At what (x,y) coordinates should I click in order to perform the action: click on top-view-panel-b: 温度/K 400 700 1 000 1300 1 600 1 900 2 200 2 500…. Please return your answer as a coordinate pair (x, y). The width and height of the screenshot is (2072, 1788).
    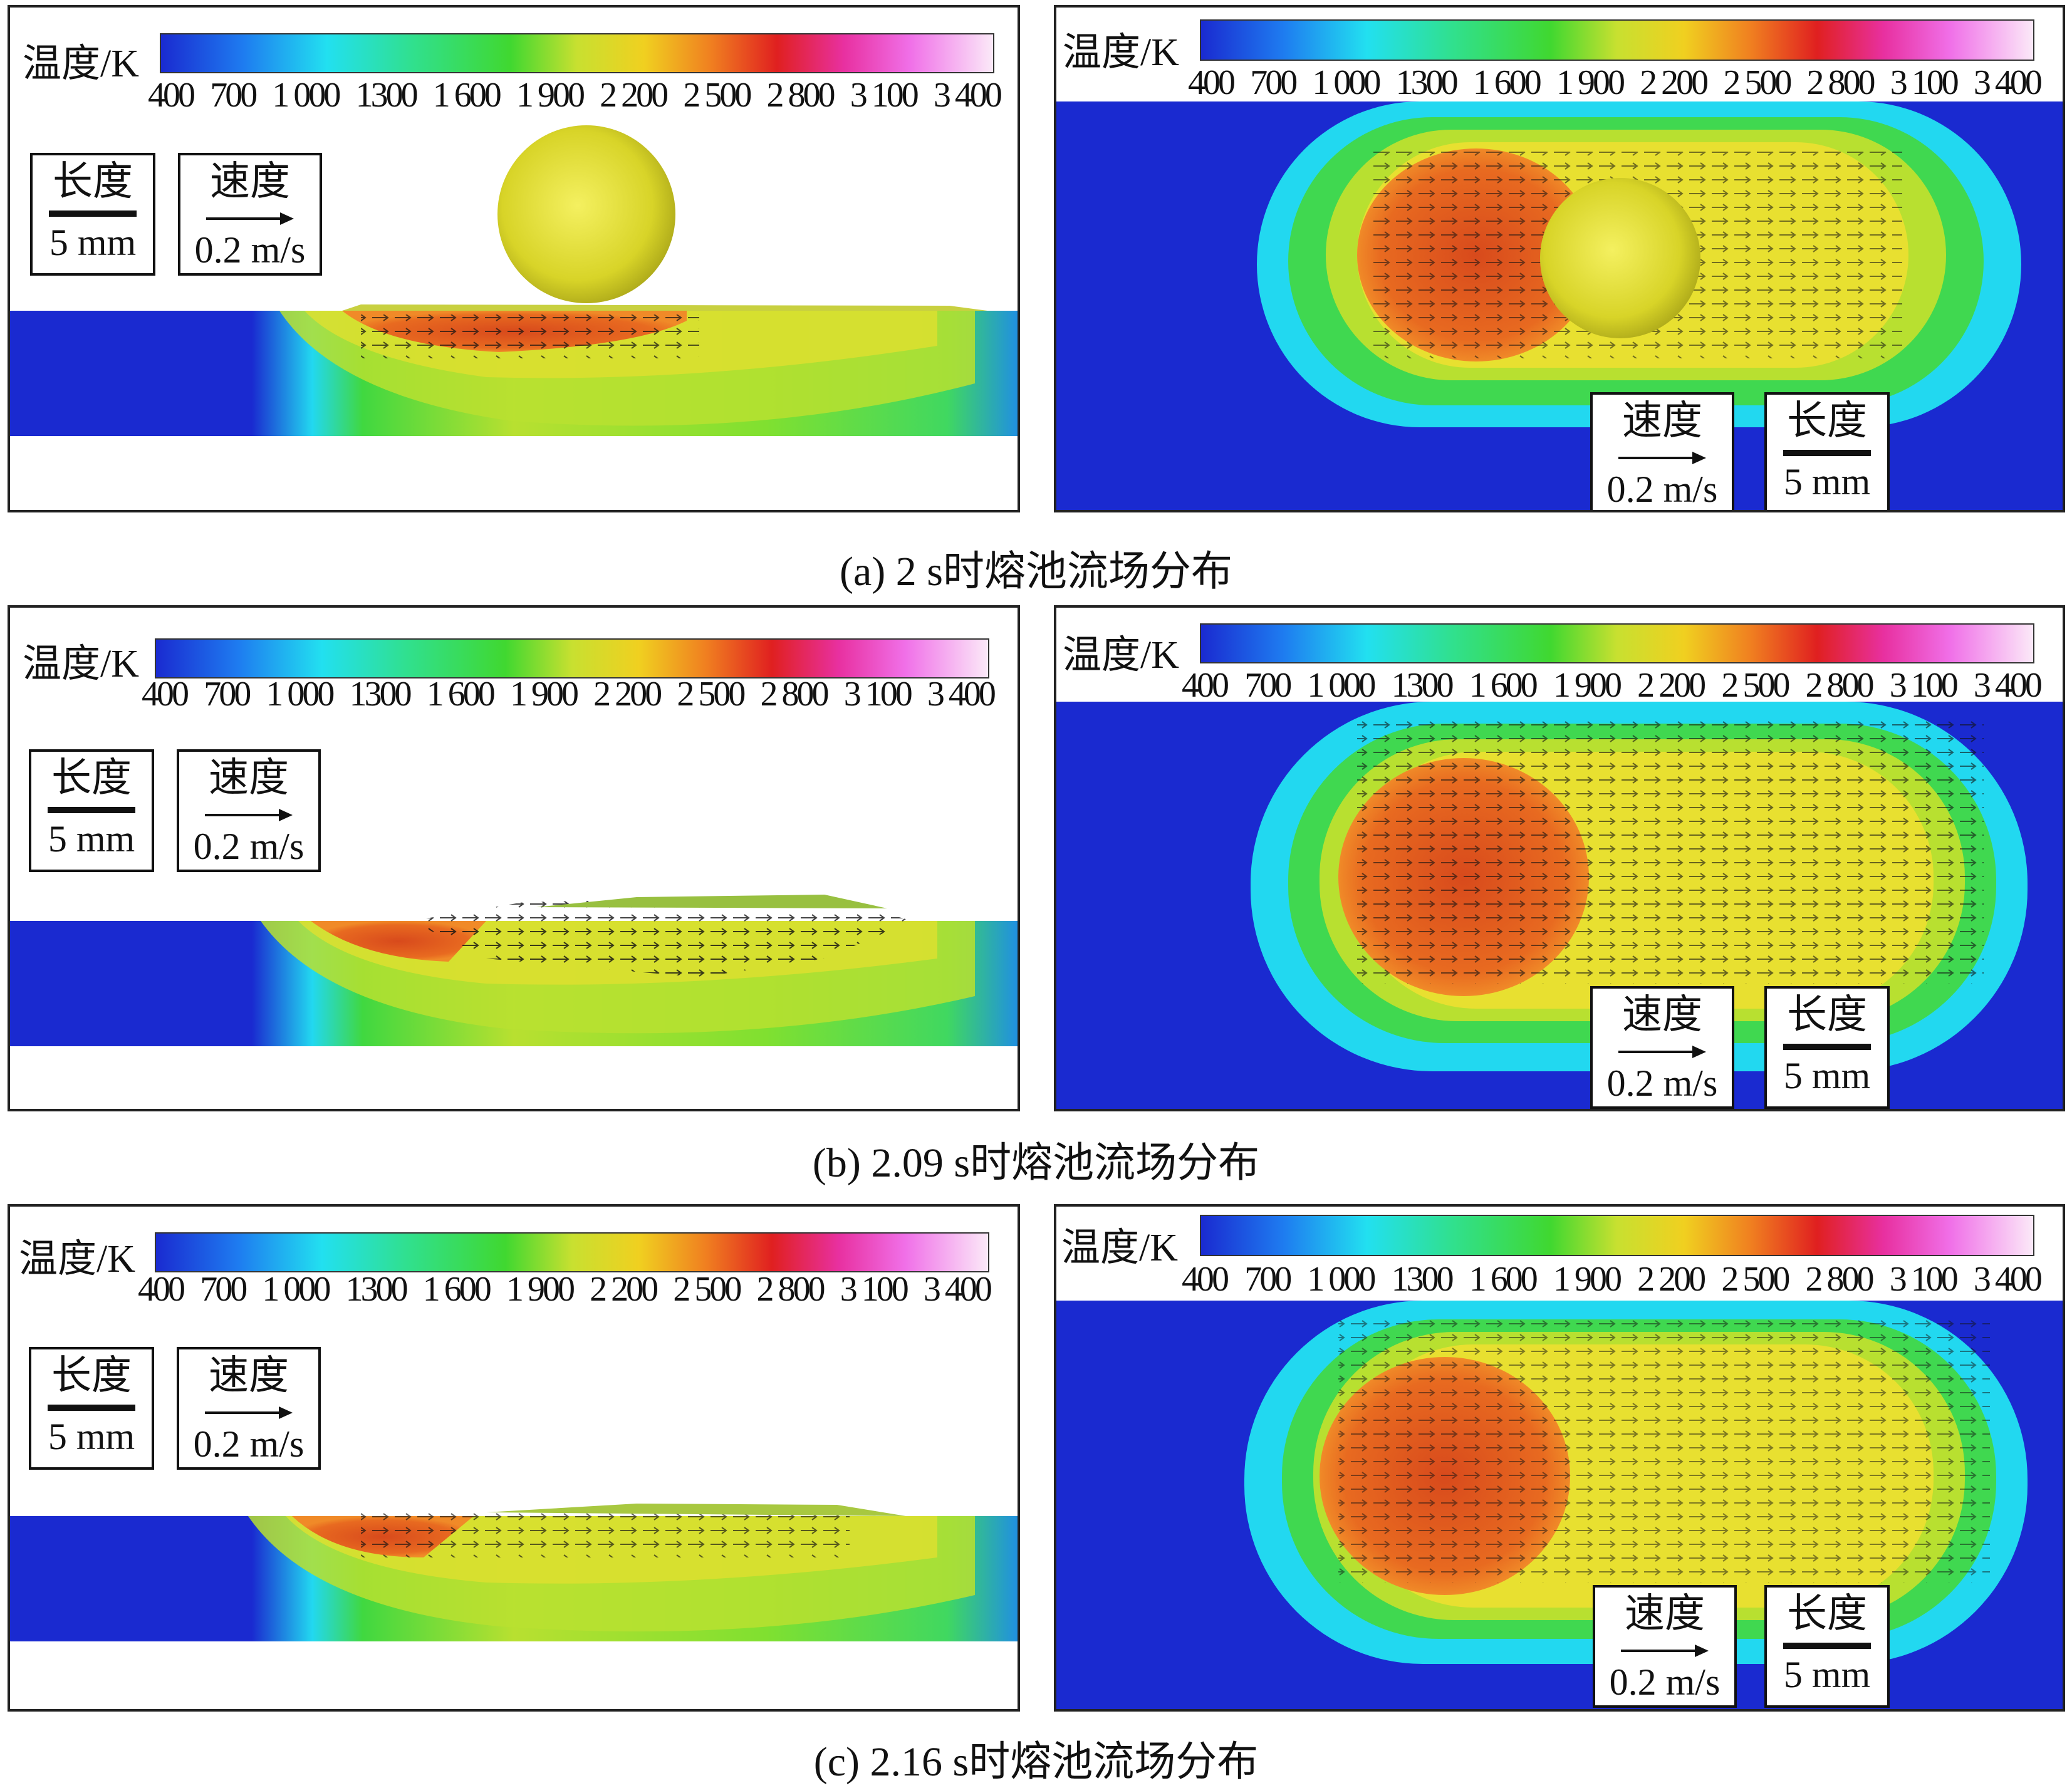
    Looking at the image, I should click on (1559, 858).